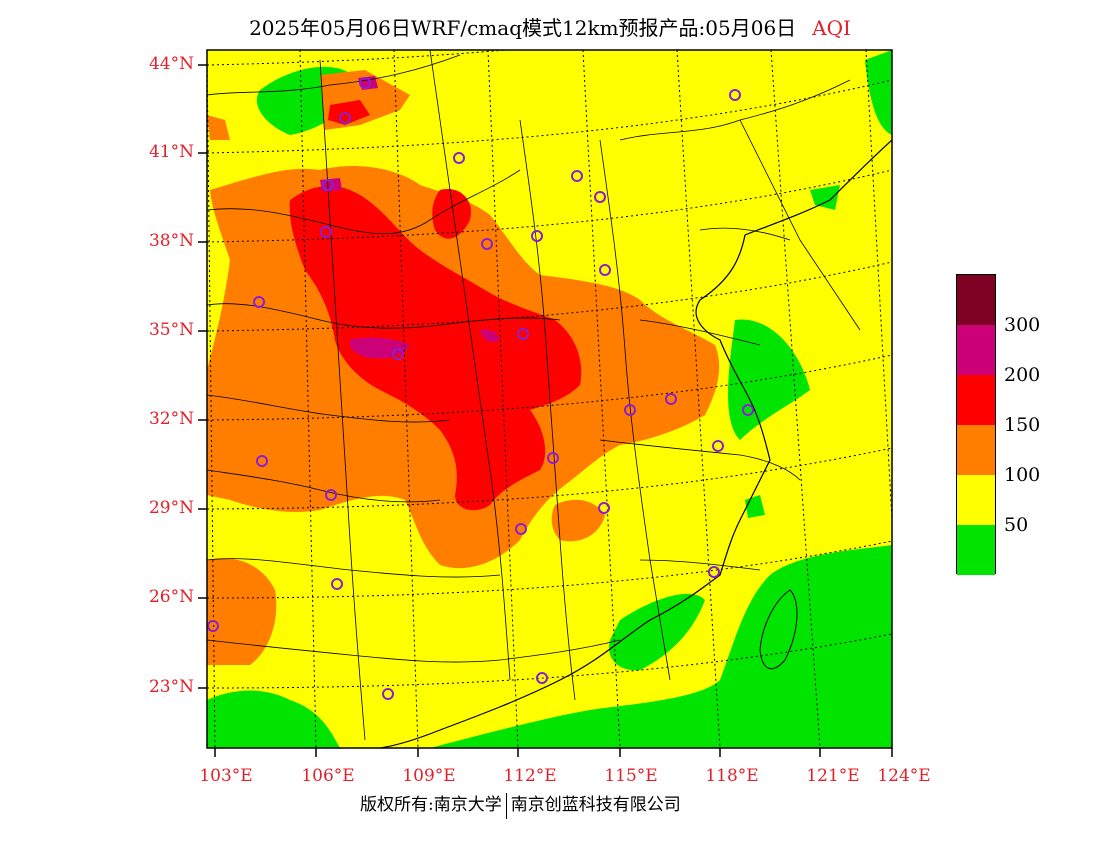 The width and height of the screenshot is (1100, 850). I want to click on lon-label-115e: 115°E, so click(631, 776).